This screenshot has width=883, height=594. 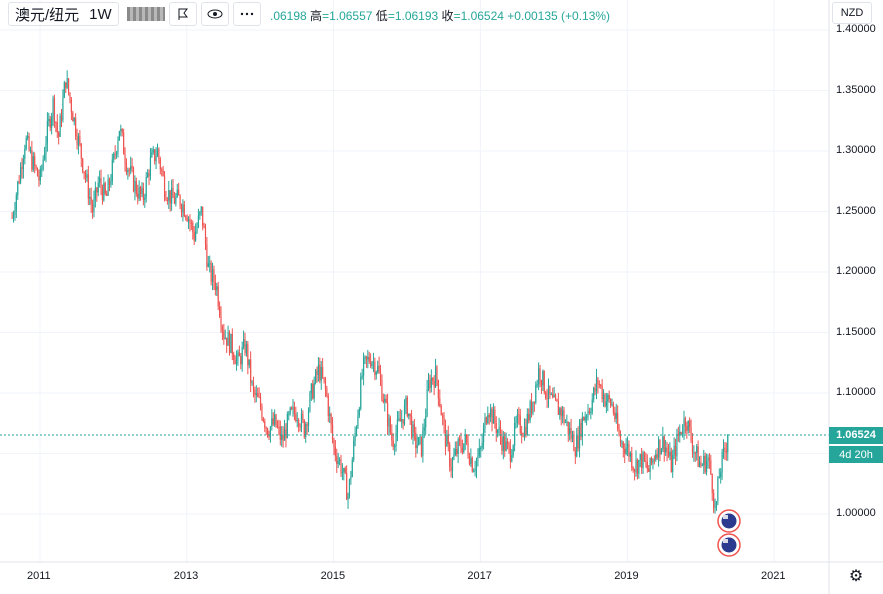 What do you see at coordinates (134, 14) in the screenshot?
I see `chart-header: 澳元/纽元 1W` at bounding box center [134, 14].